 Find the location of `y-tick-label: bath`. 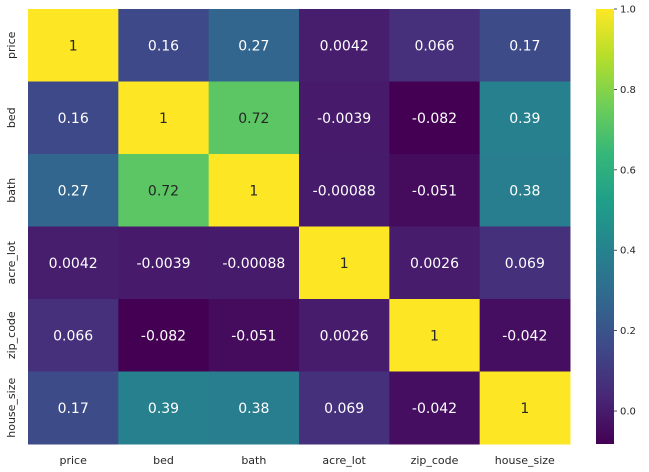

y-tick-label: bath is located at coordinates (11, 190).